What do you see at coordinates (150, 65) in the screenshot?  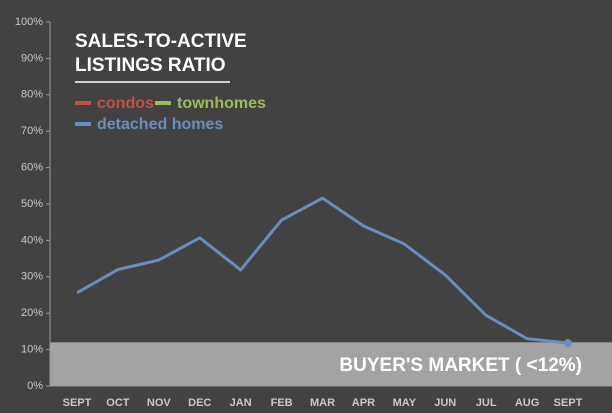 I see `chart-title: LISTINGS RATIO` at bounding box center [150, 65].